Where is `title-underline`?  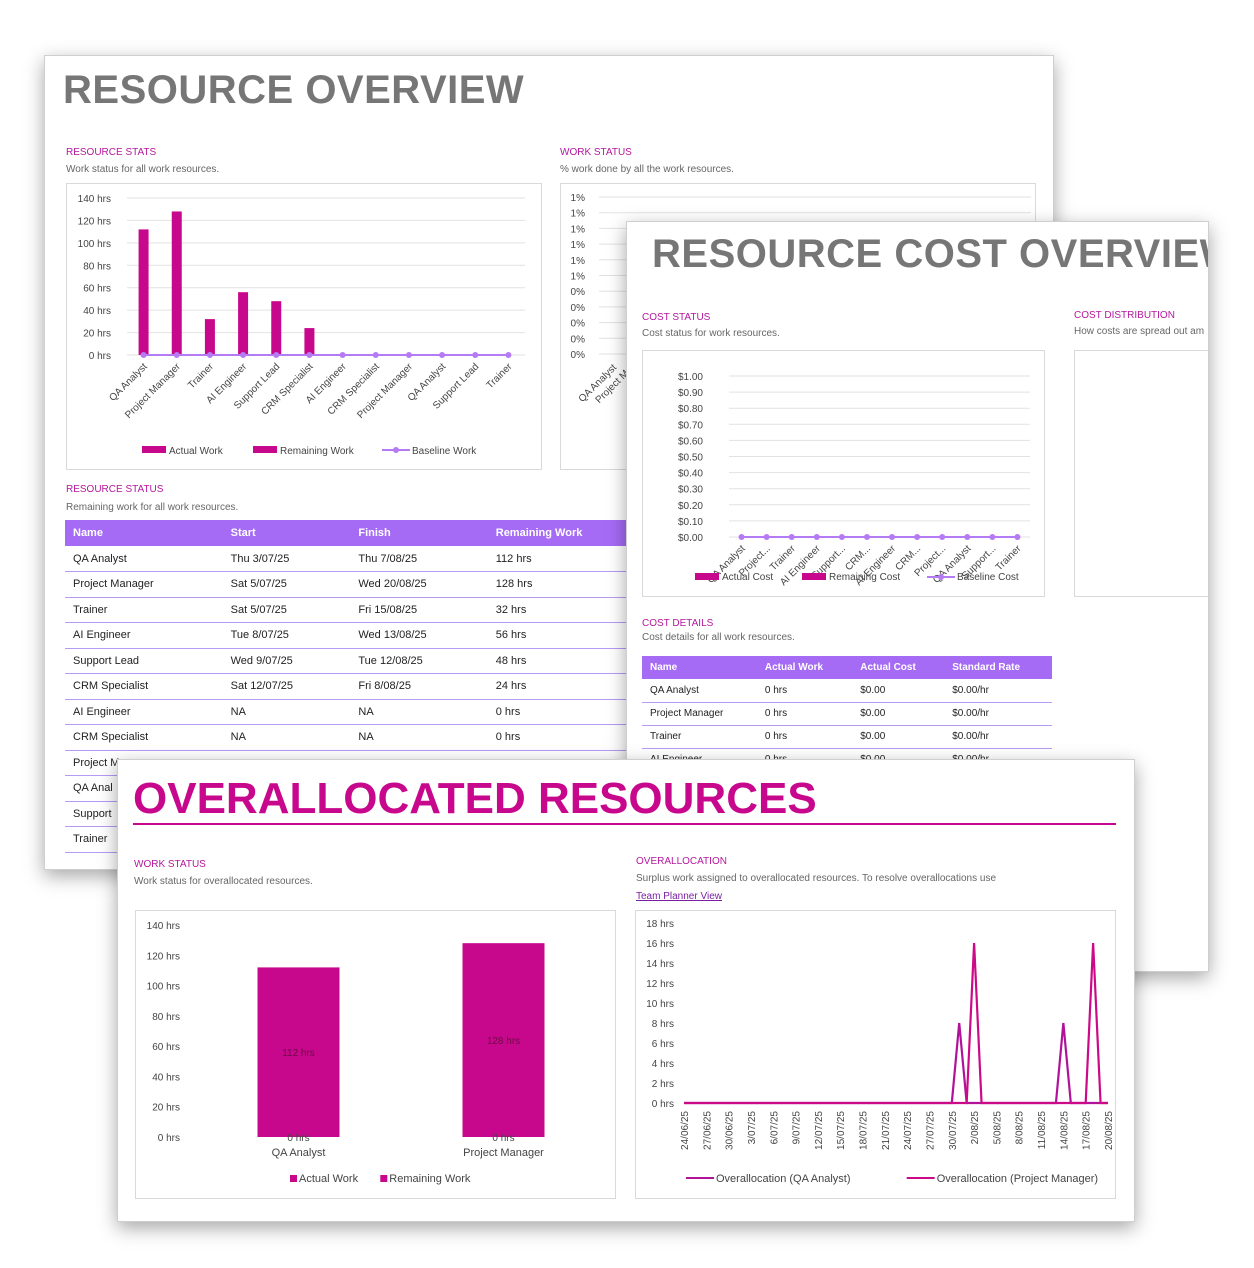 title-underline is located at coordinates (624, 824).